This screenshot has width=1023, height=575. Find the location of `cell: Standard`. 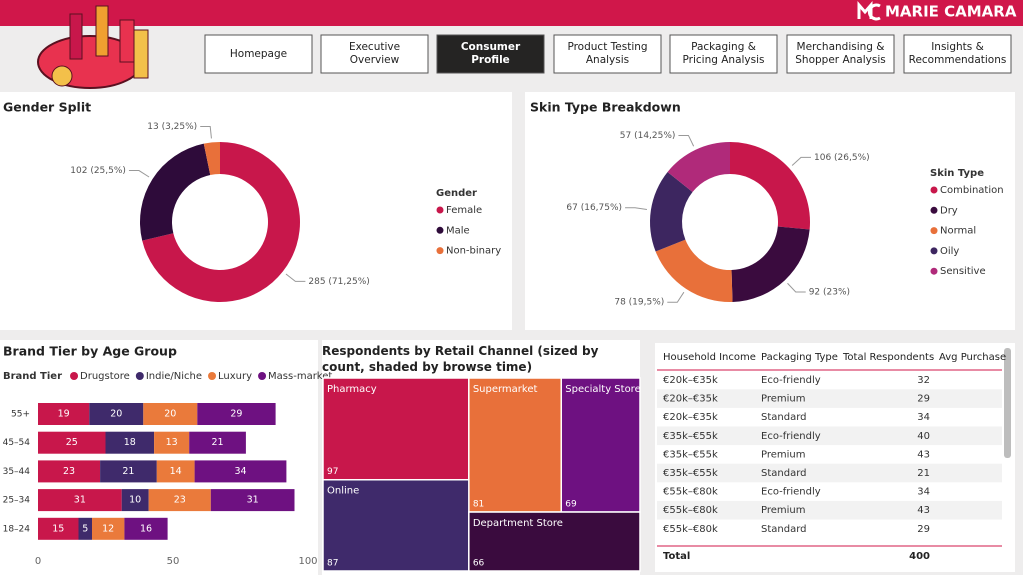

cell: Standard is located at coordinates (784, 417).